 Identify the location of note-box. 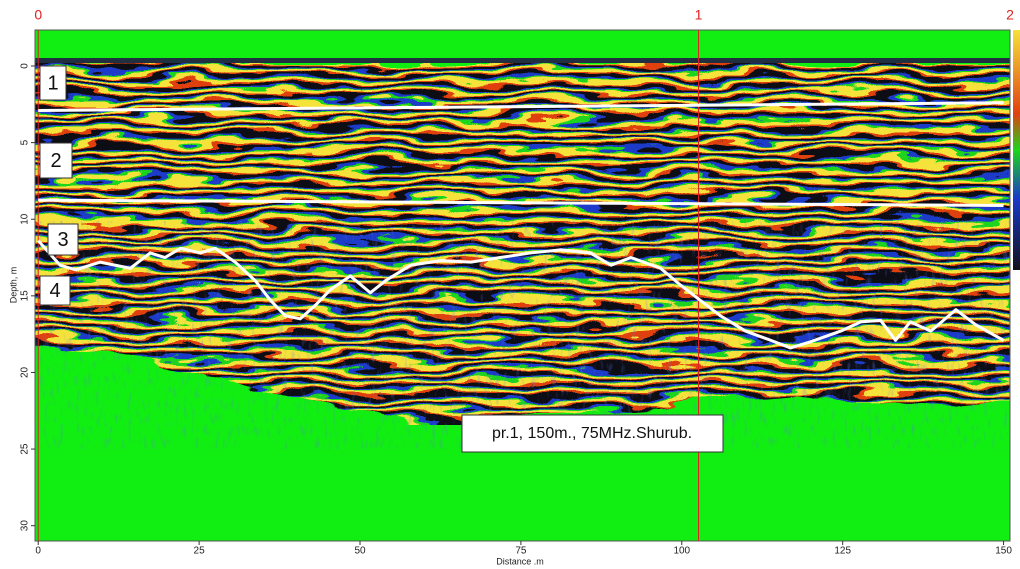
(592, 433).